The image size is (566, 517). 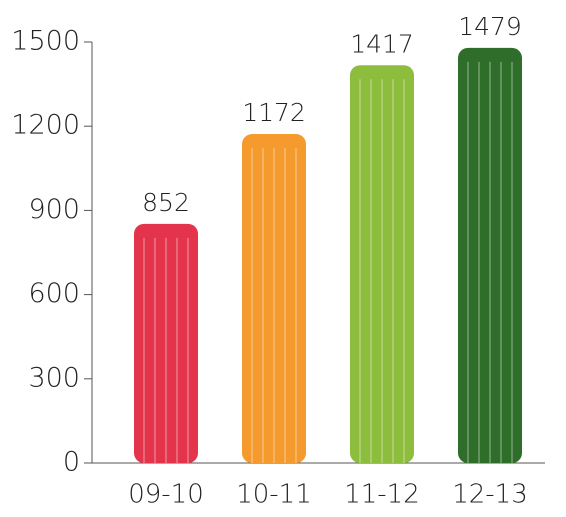 I want to click on value-label: 1479, so click(x=490, y=26).